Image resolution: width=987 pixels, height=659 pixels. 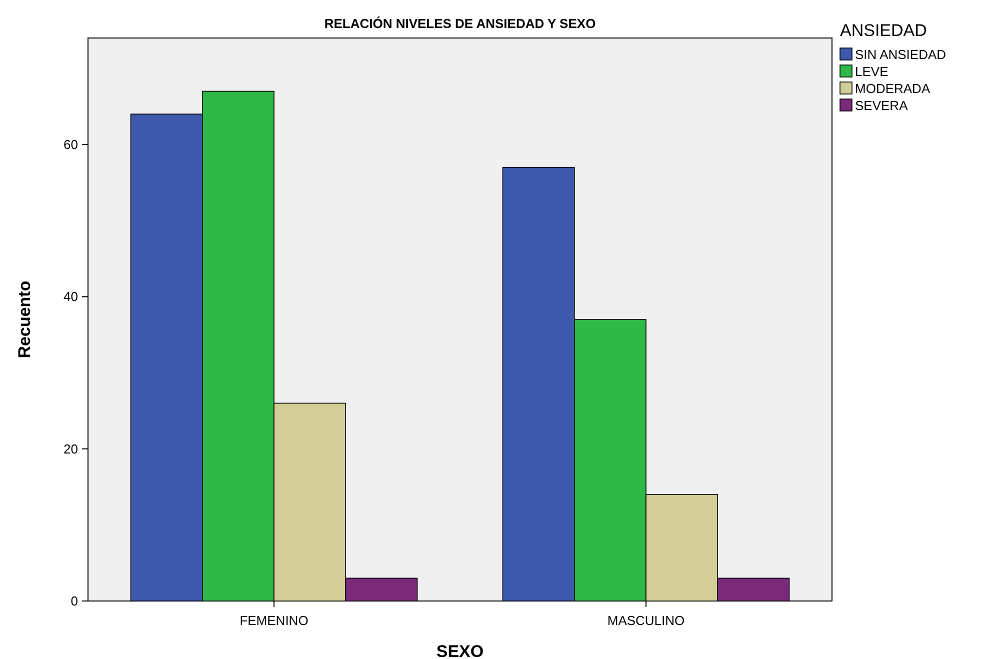 What do you see at coordinates (646, 620) in the screenshot?
I see `x-tick-label: MASCULINO` at bounding box center [646, 620].